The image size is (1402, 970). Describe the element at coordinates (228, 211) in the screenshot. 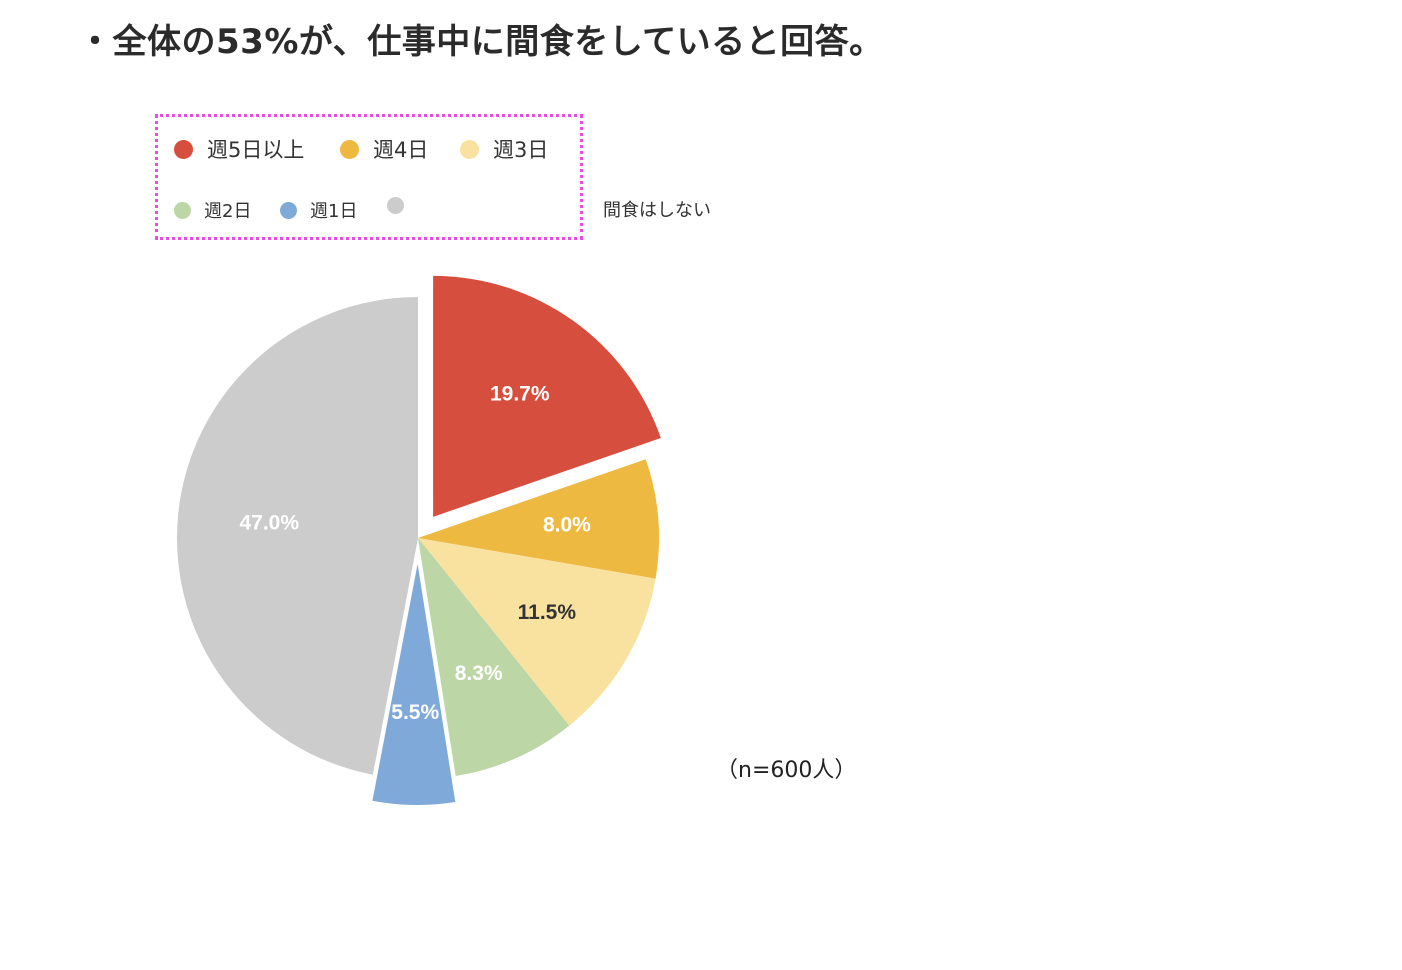

I see `legend-label-3: 週2日` at that location.